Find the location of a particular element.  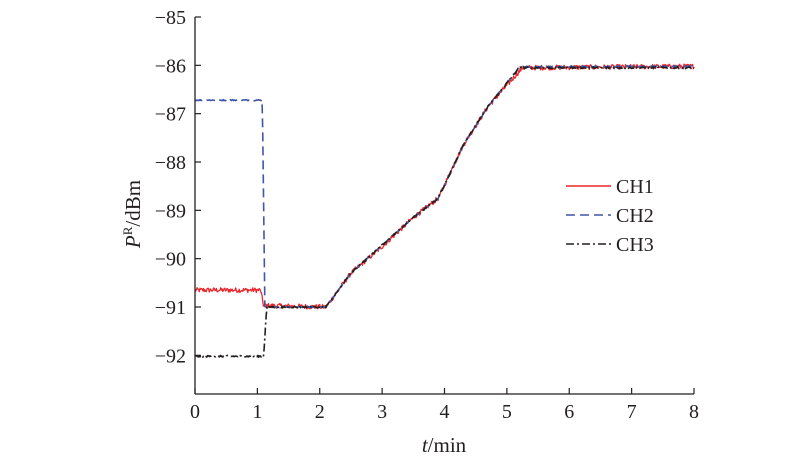

x-tick-label: 0 is located at coordinates (195, 412).